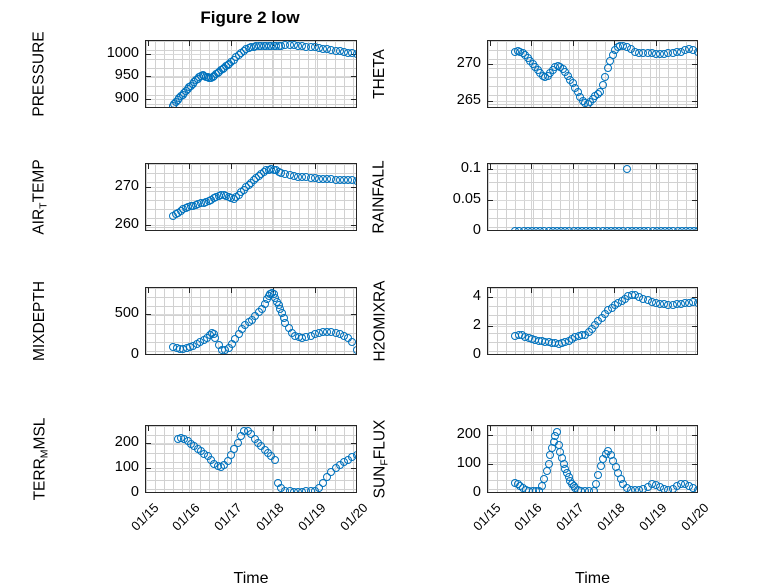  I want to click on y-tick-label: 0.05, so click(466, 198).